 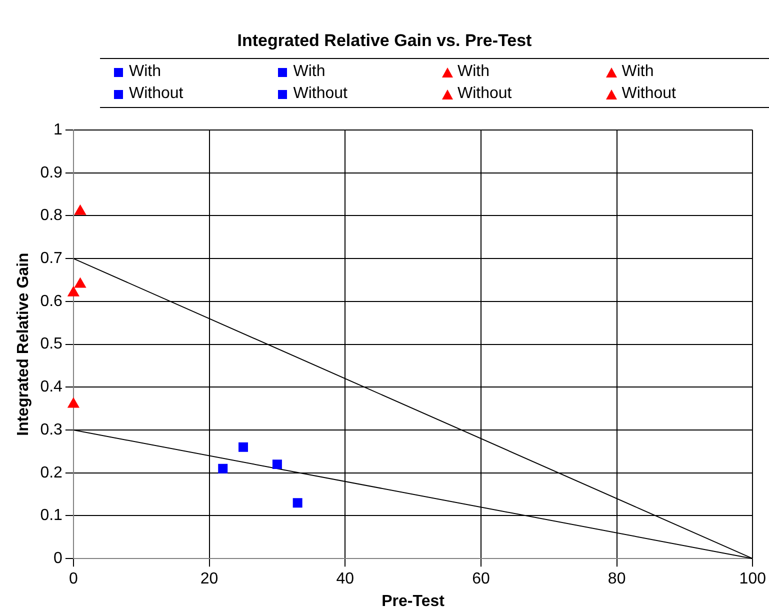 What do you see at coordinates (58, 559) in the screenshot?
I see `y-tick-label: 0` at bounding box center [58, 559].